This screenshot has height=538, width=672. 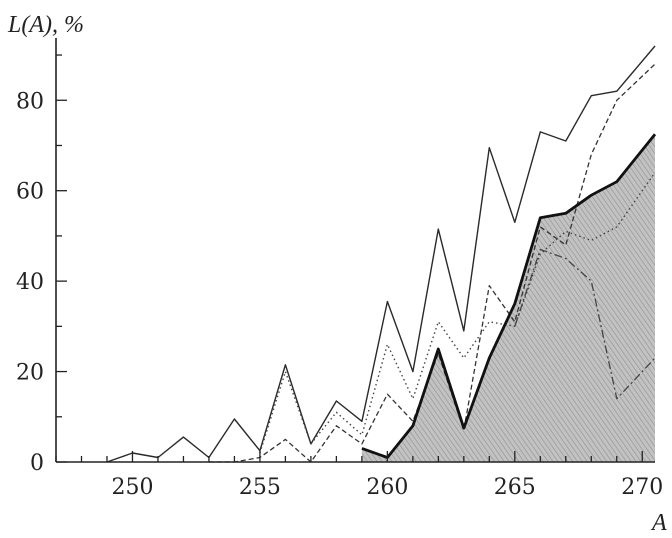 I want to click on x-tick-label: 260, so click(x=387, y=487).